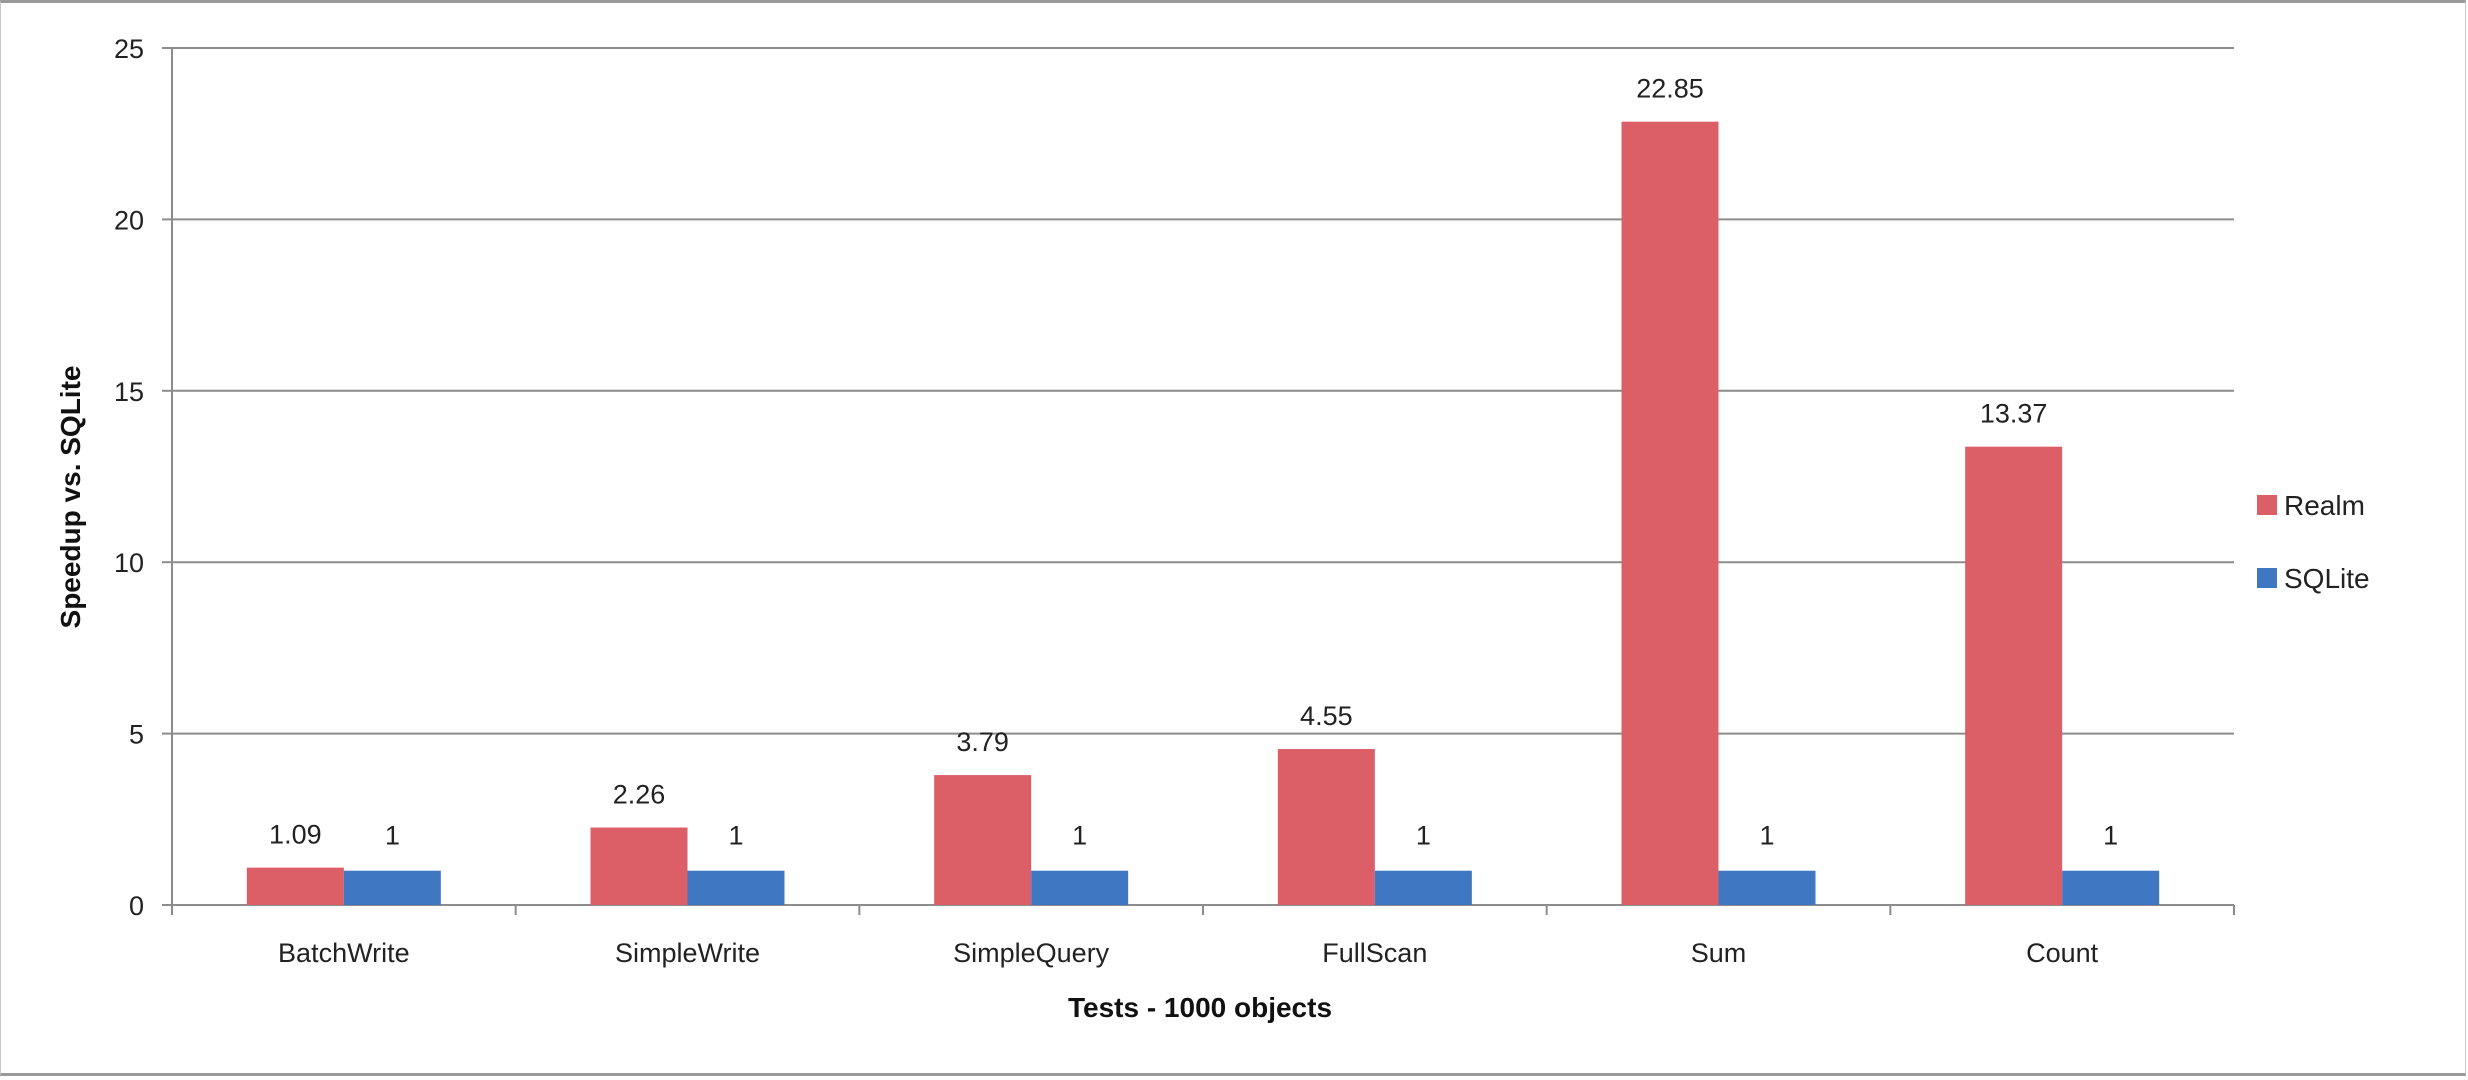 This screenshot has height=1080, width=2468. What do you see at coordinates (1080, 887) in the screenshot?
I see `bar-sqlite-simplequery` at bounding box center [1080, 887].